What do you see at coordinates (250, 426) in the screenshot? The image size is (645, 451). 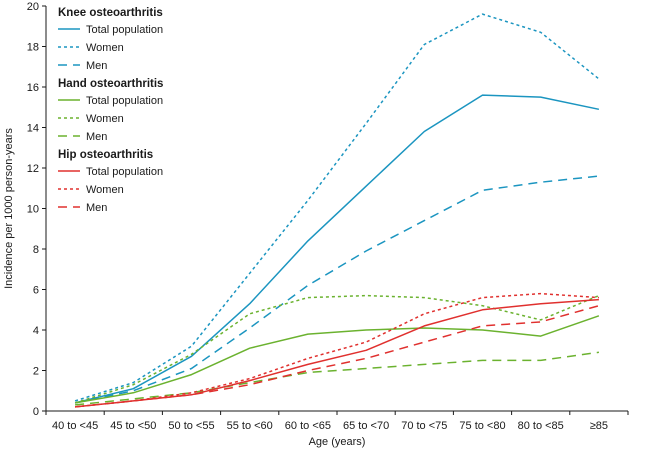 I see `x-tick-label: 55 to <60` at bounding box center [250, 426].